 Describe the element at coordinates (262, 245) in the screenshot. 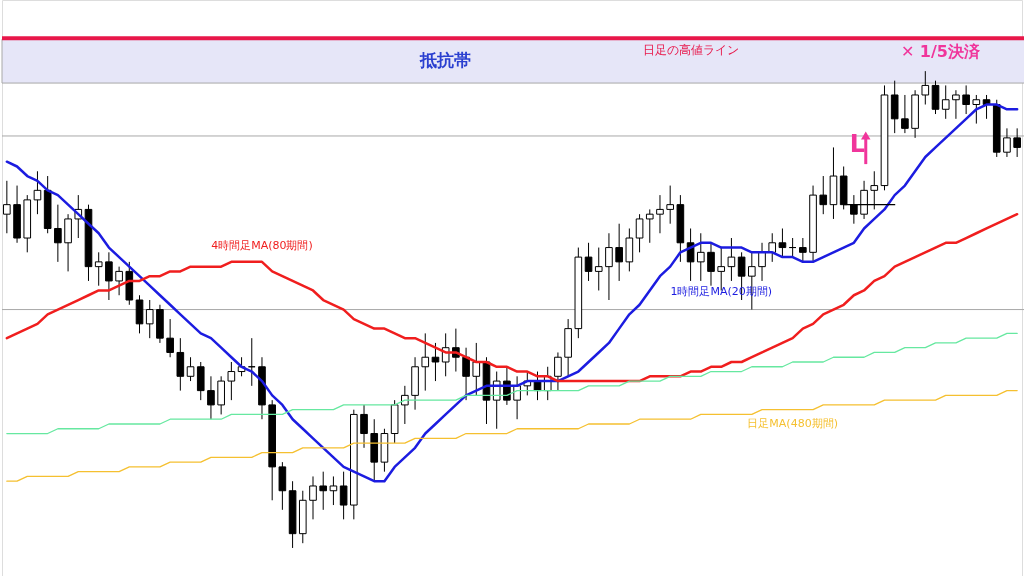

I see `series-label: 4時間足MA(80期間)` at that location.